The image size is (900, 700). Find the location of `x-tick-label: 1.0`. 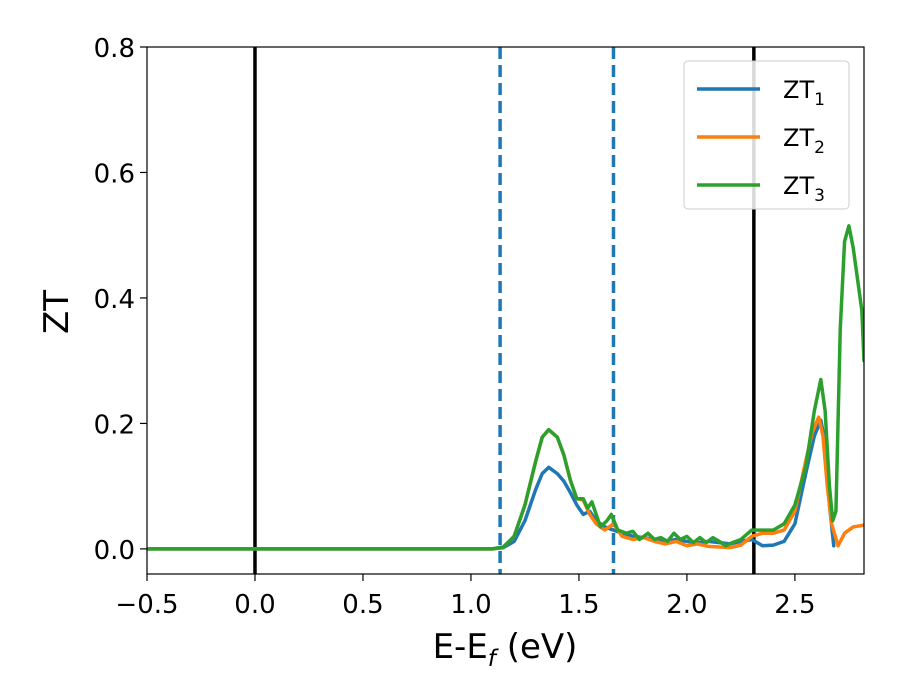

x-tick-label: 1.0 is located at coordinates (470, 605).